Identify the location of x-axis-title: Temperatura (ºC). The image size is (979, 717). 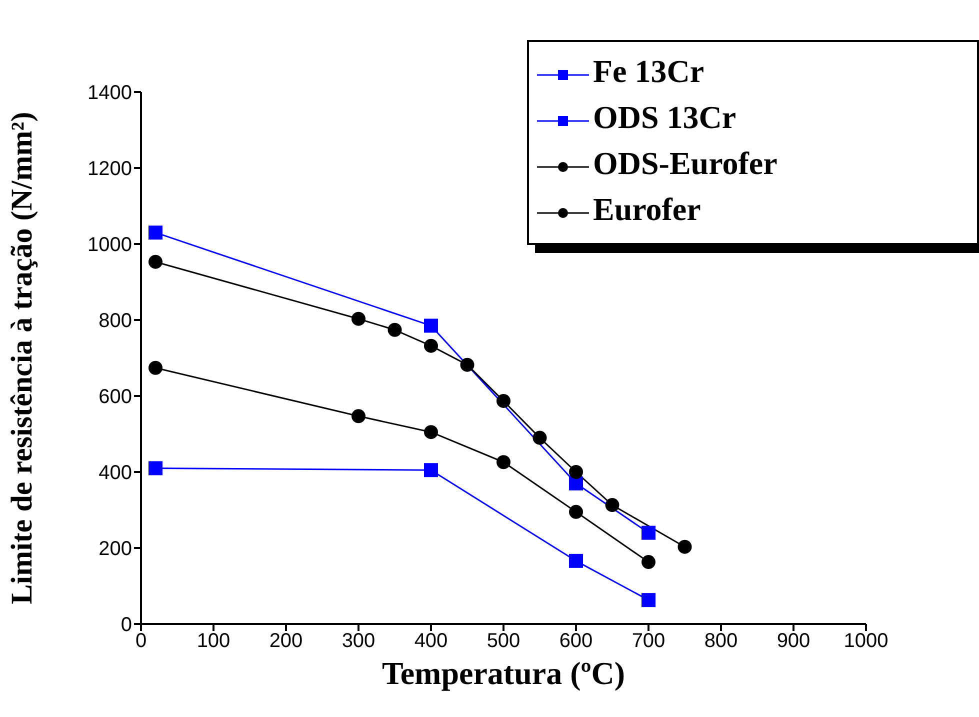
(504, 673).